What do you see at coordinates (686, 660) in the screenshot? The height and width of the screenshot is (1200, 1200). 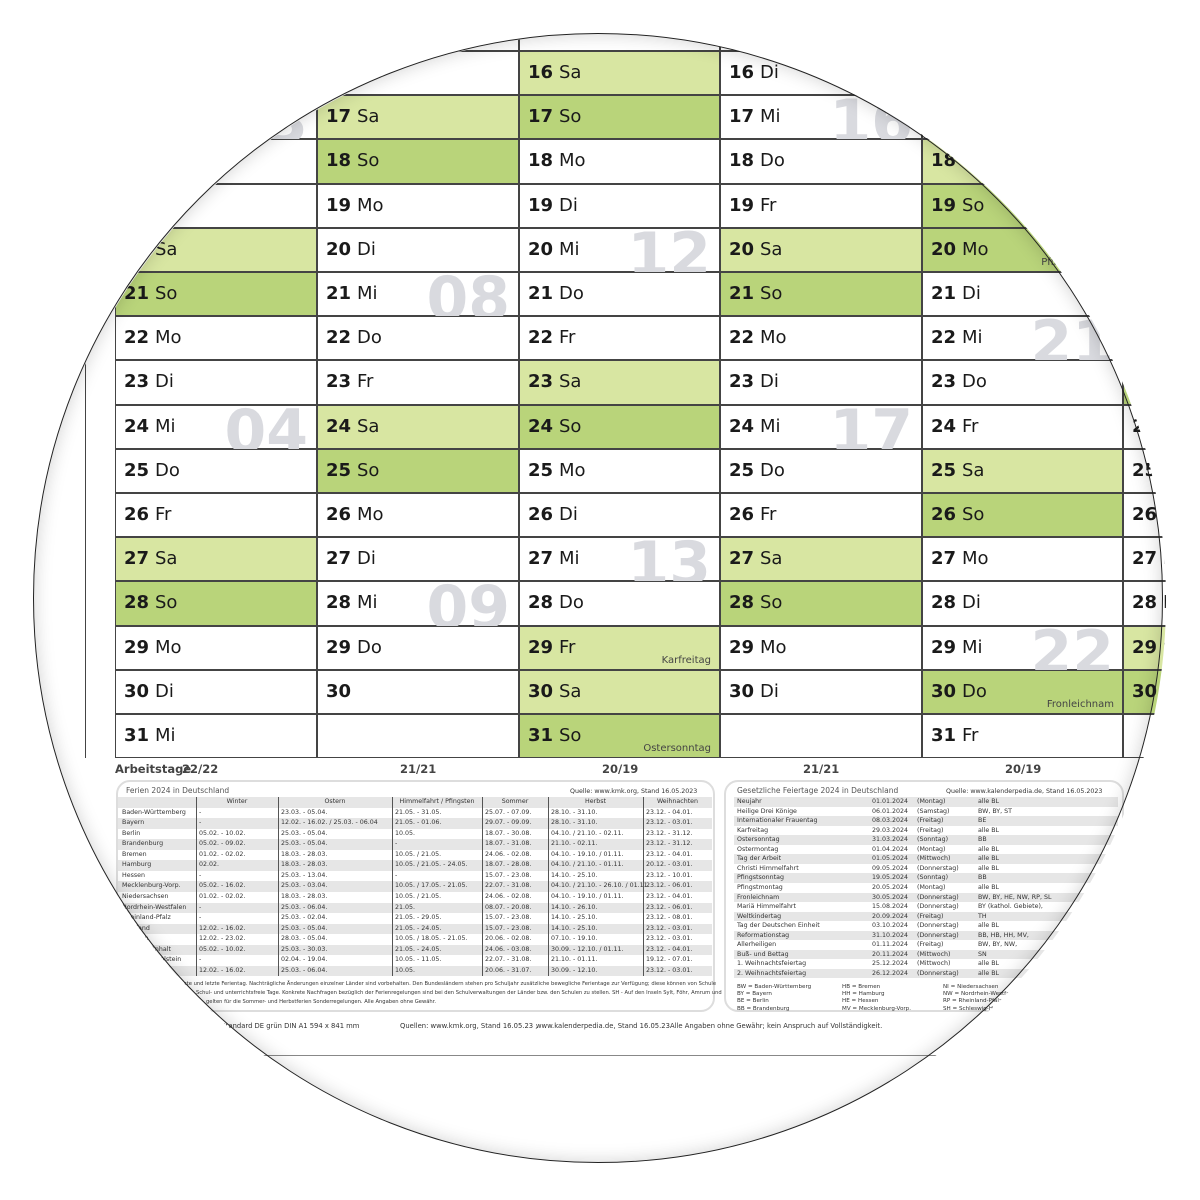 I see `holiday-label: Karfreitag` at bounding box center [686, 660].